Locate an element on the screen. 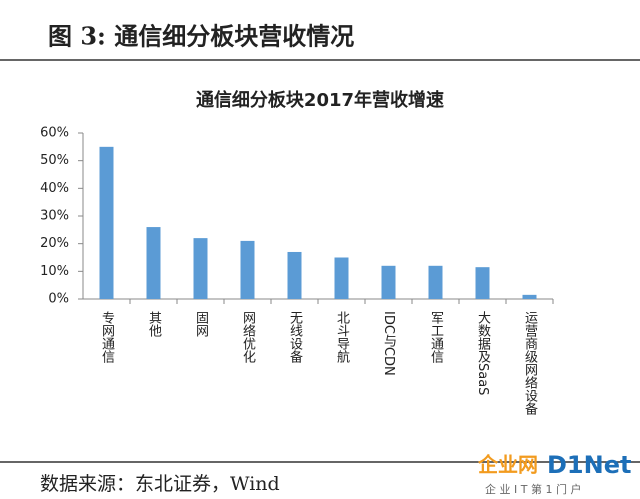 This screenshot has height=499, width=640. x-tick-label: 固网 is located at coordinates (200, 324).